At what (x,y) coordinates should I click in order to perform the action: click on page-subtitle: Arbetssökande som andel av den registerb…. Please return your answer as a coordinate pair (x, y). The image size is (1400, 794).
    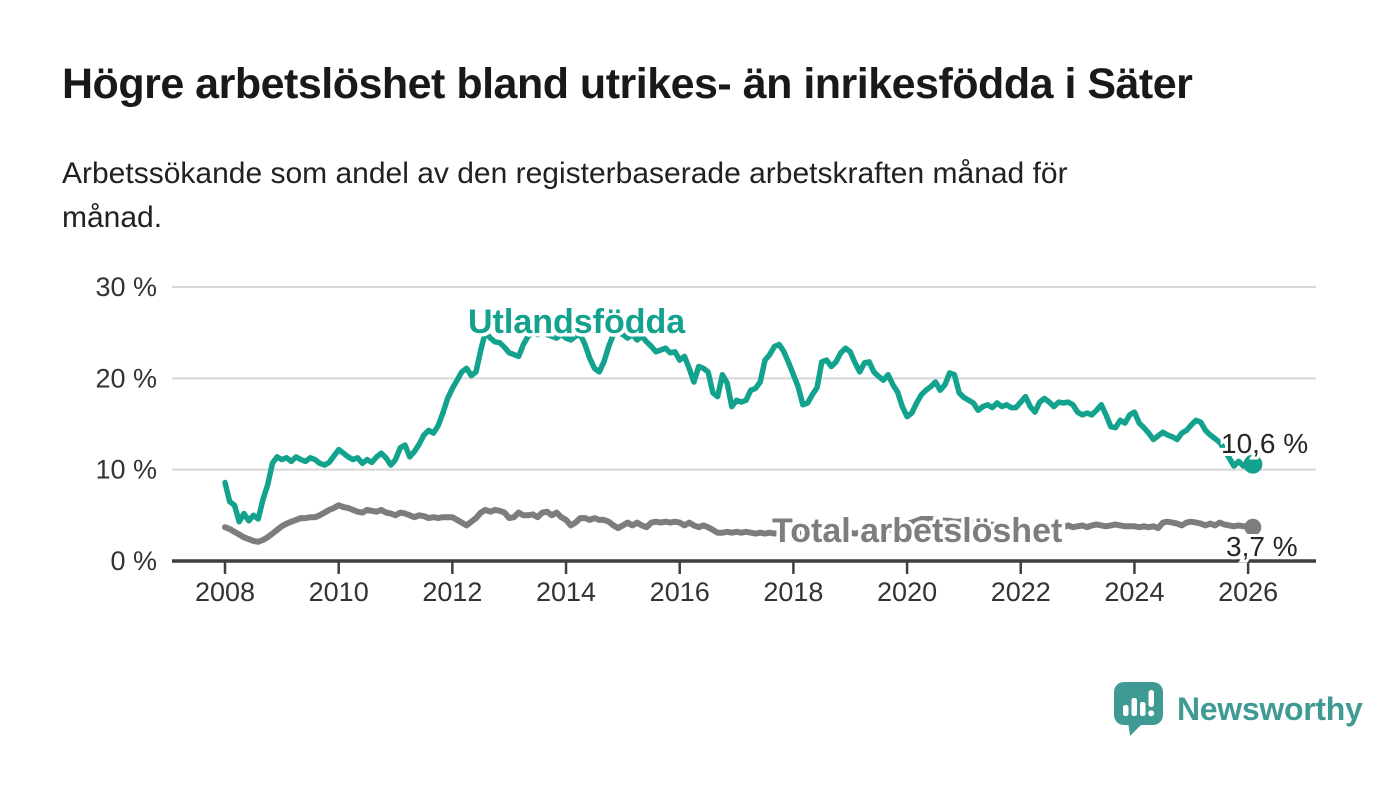
    Looking at the image, I should click on (565, 195).